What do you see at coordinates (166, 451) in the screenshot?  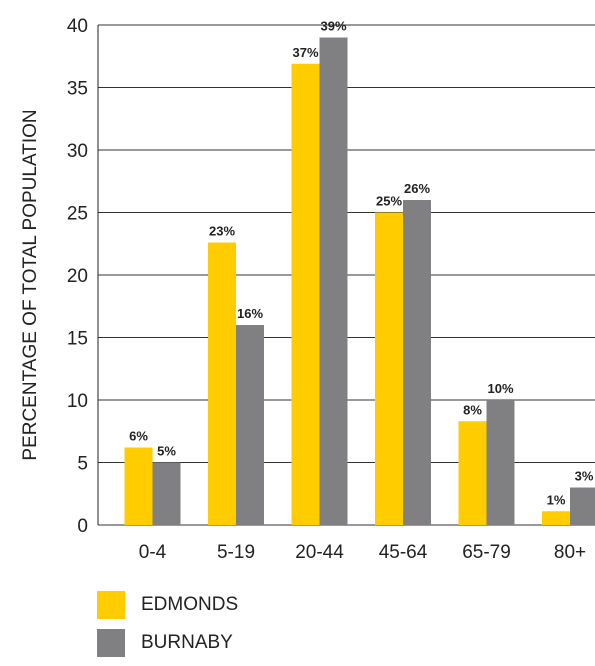 I see `data-label: 5%` at bounding box center [166, 451].